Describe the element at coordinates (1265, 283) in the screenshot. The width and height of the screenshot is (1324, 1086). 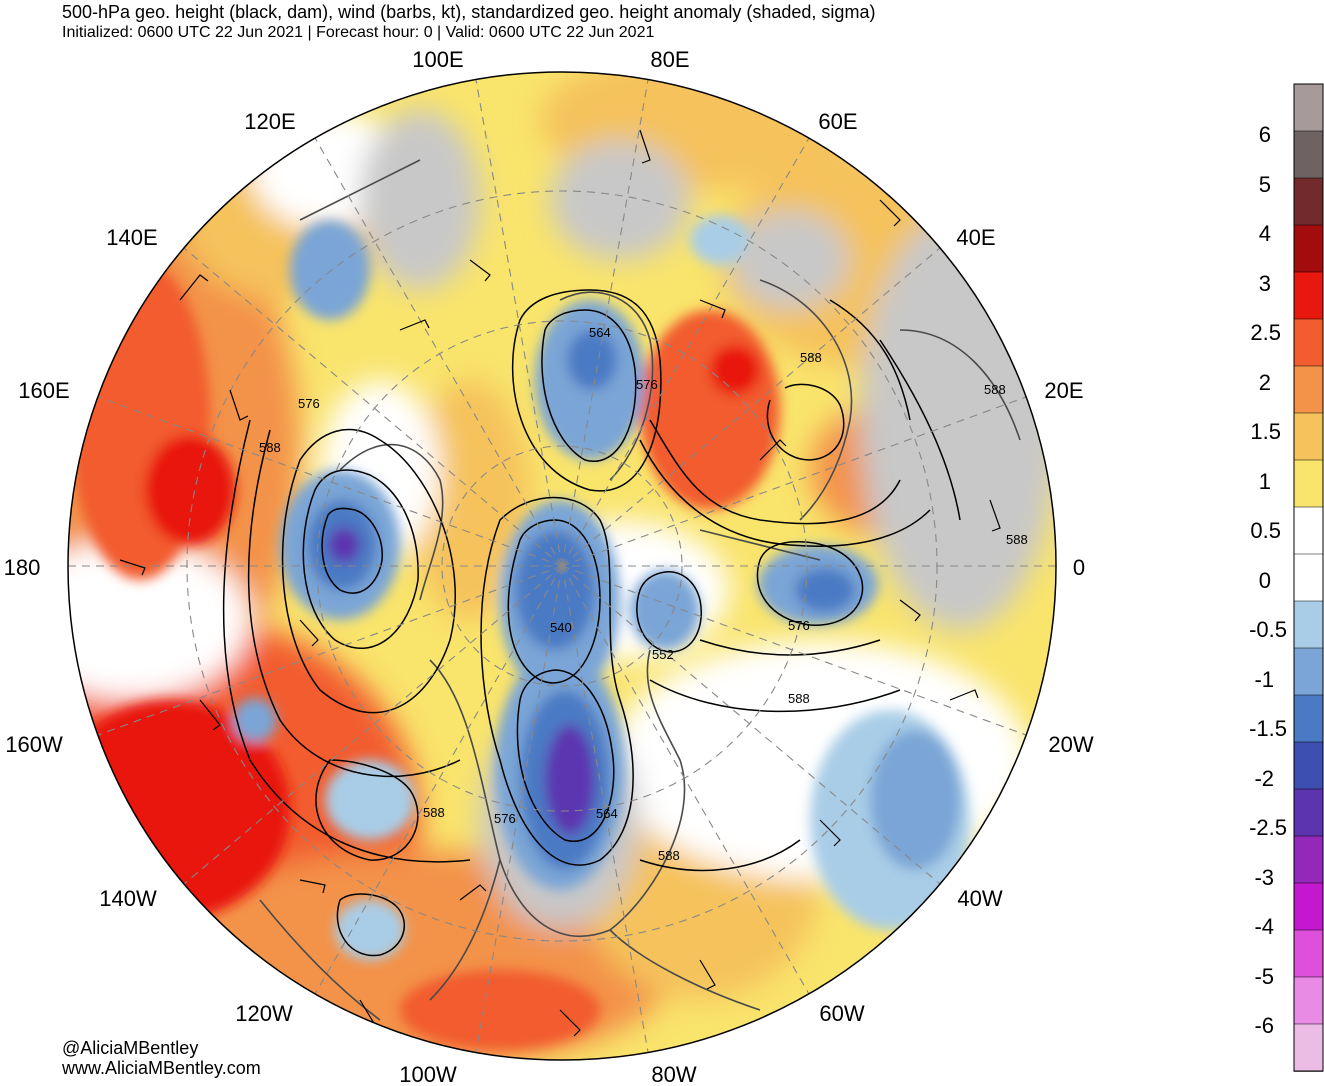
I see `colorbar-tick-3: 3` at that location.